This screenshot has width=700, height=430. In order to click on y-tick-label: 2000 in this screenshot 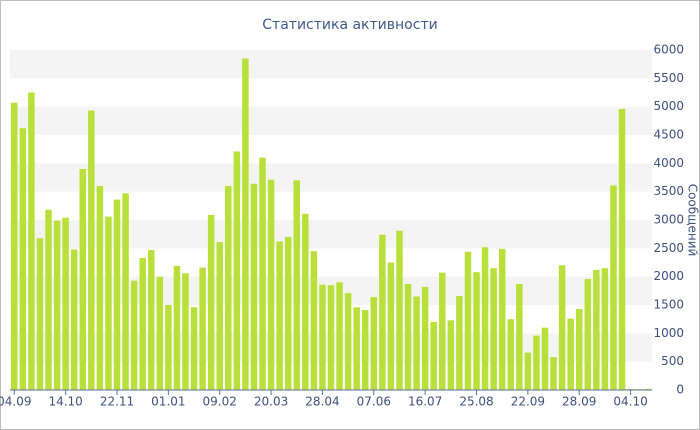, I will do `click(668, 276)`.